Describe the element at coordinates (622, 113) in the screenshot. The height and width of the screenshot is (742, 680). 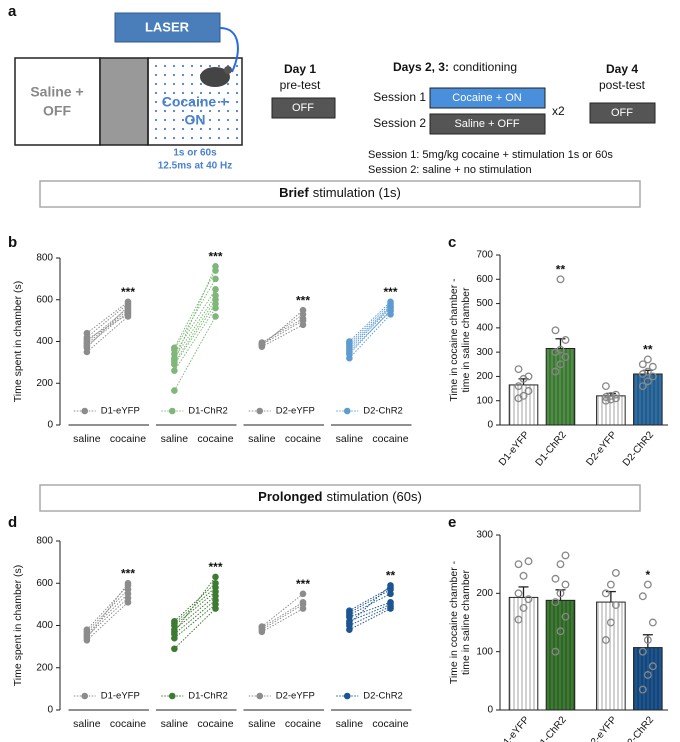
I see `state-box` at that location.